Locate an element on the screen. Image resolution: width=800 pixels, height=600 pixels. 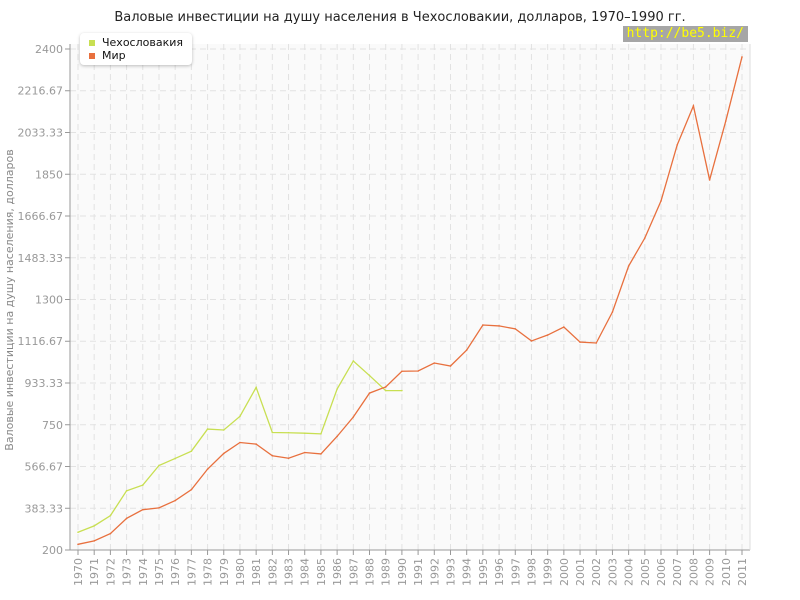
x-tick-label: 1987 is located at coordinates (353, 572).